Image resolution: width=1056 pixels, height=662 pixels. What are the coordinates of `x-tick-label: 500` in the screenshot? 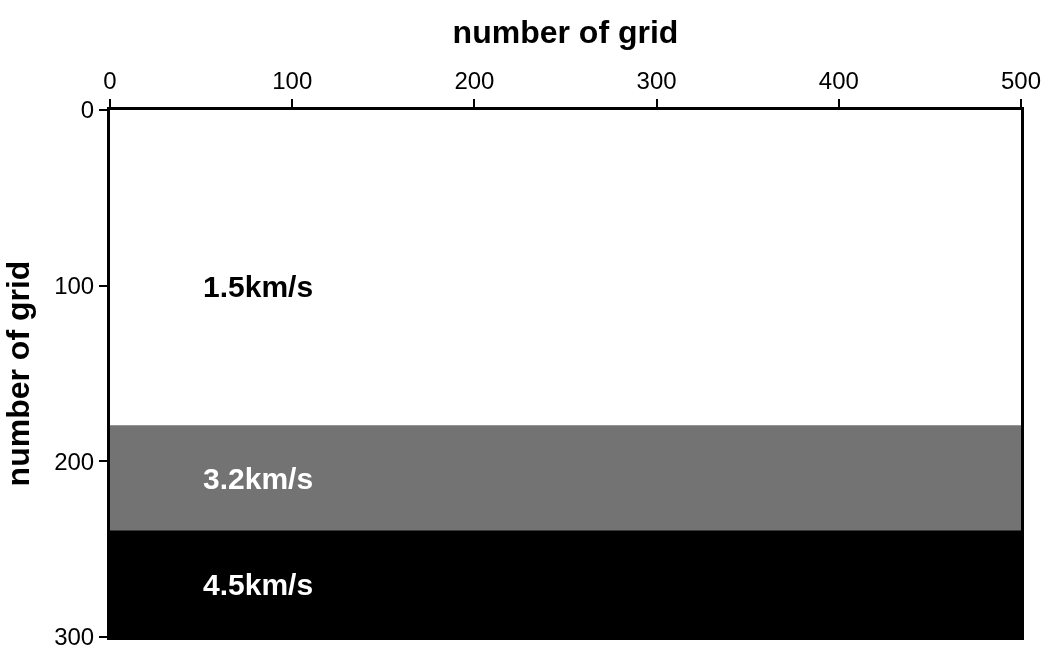 It's located at (1021, 81).